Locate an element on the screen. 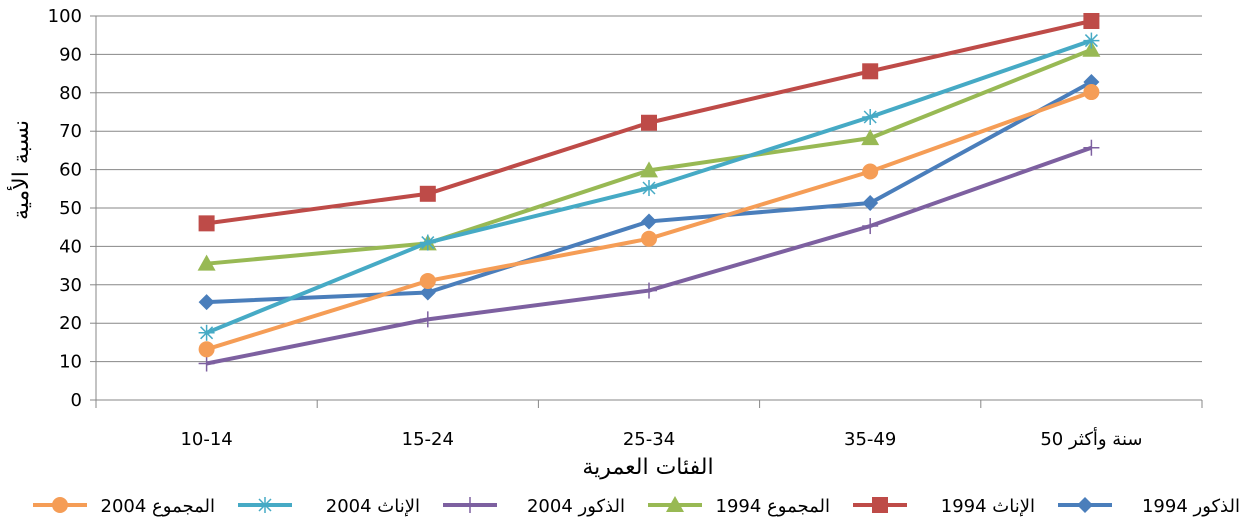  y-tick-label: 30 is located at coordinates (70, 285).